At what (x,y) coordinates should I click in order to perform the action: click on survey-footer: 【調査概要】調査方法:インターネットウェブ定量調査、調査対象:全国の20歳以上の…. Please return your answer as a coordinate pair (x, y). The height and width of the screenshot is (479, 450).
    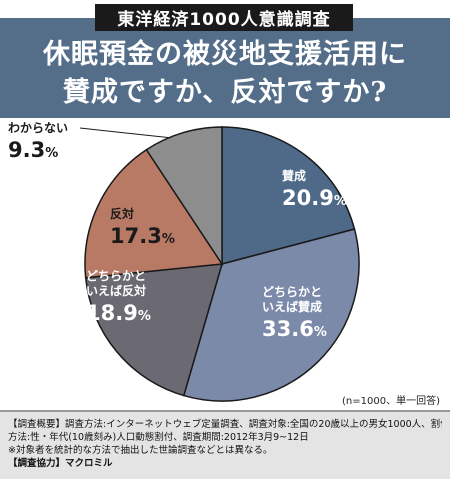
    Looking at the image, I should click on (225, 444).